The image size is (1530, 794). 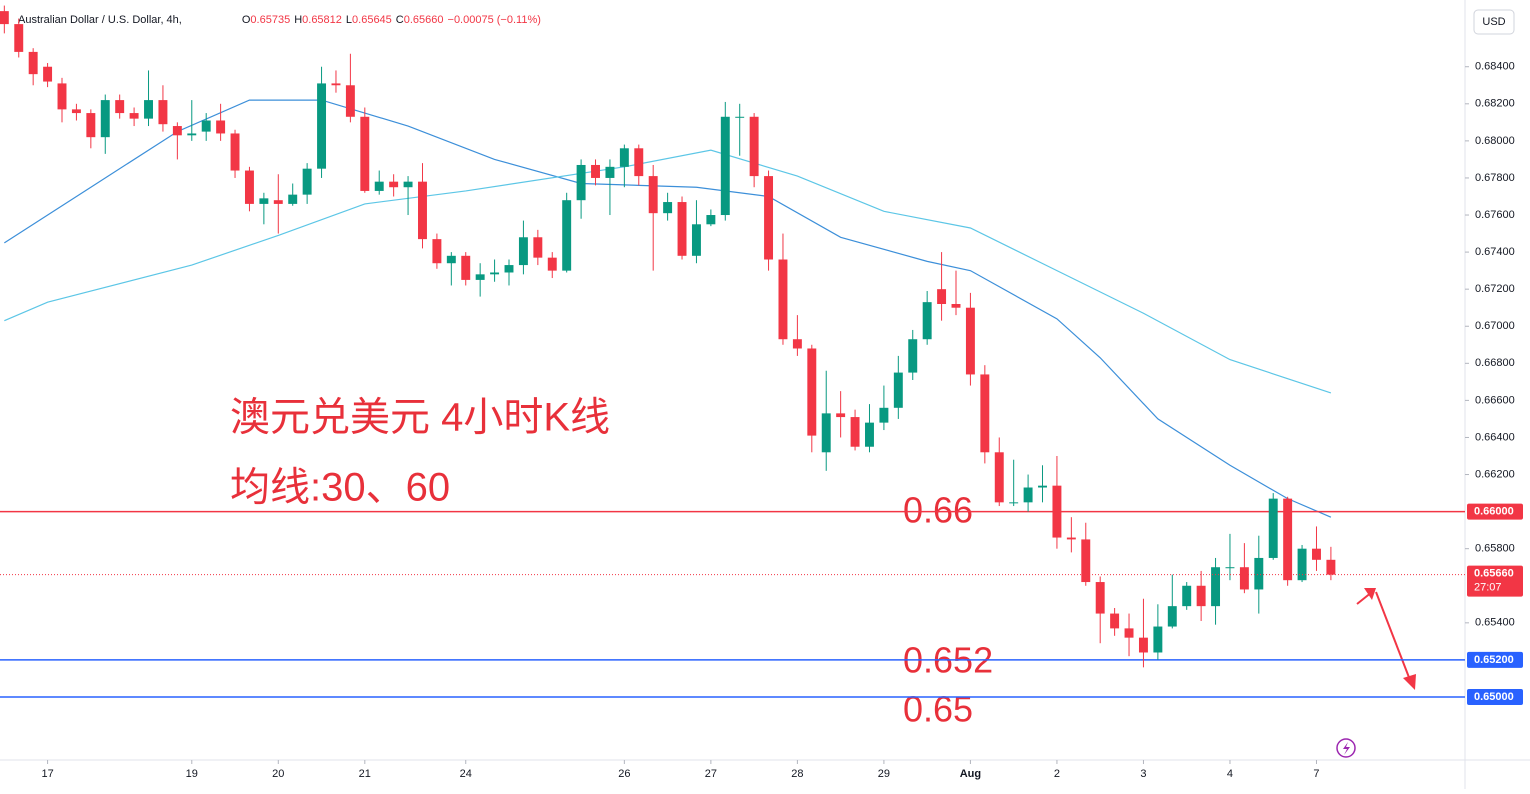 I want to click on x-tick-label: Aug, so click(x=970, y=774).